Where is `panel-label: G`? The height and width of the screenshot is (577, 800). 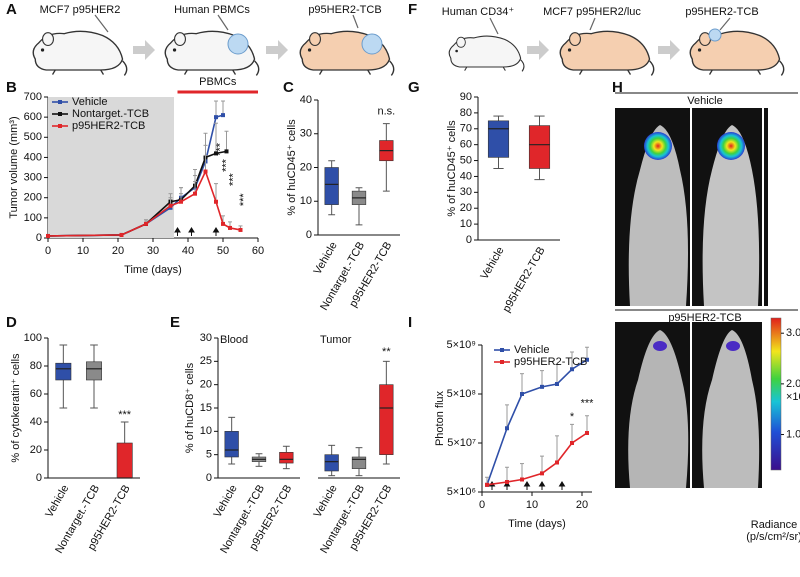
panel-label: G is located at coordinates (414, 87).